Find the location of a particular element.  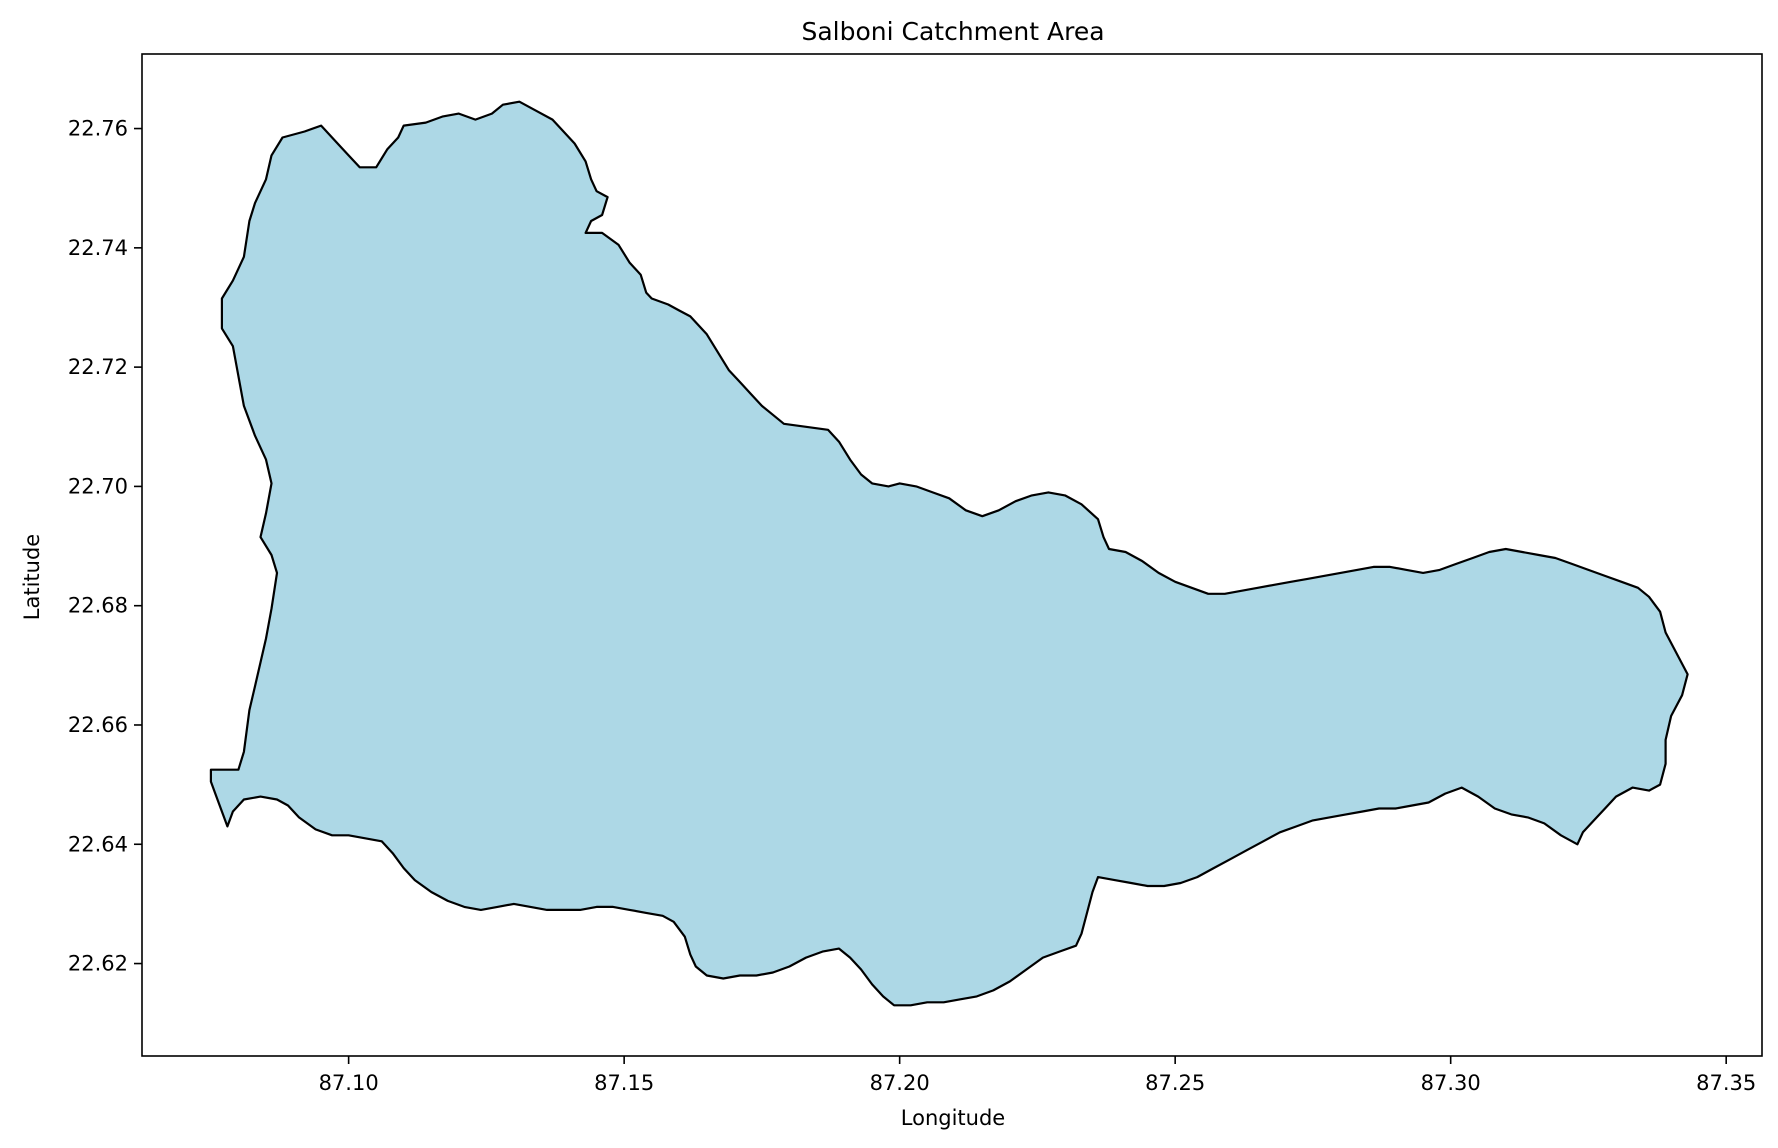

y-axis-ticks: 22.62 22.64 22.66 22.68 22.70 22.72 22.74 22.76 is located at coordinates (105, 546).